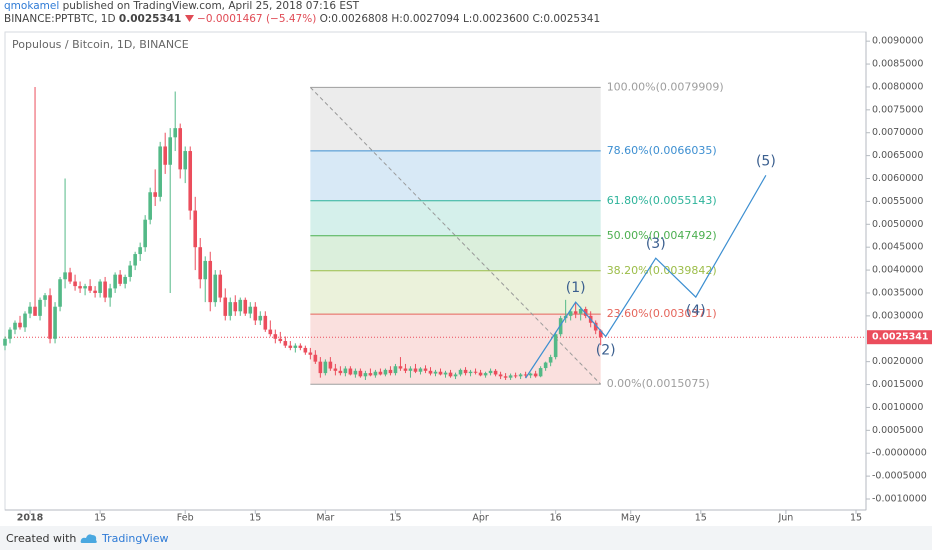 The width and height of the screenshot is (932, 550). Describe the element at coordinates (897, 361) in the screenshot. I see `y-tick-label: 0.0020000` at that location.